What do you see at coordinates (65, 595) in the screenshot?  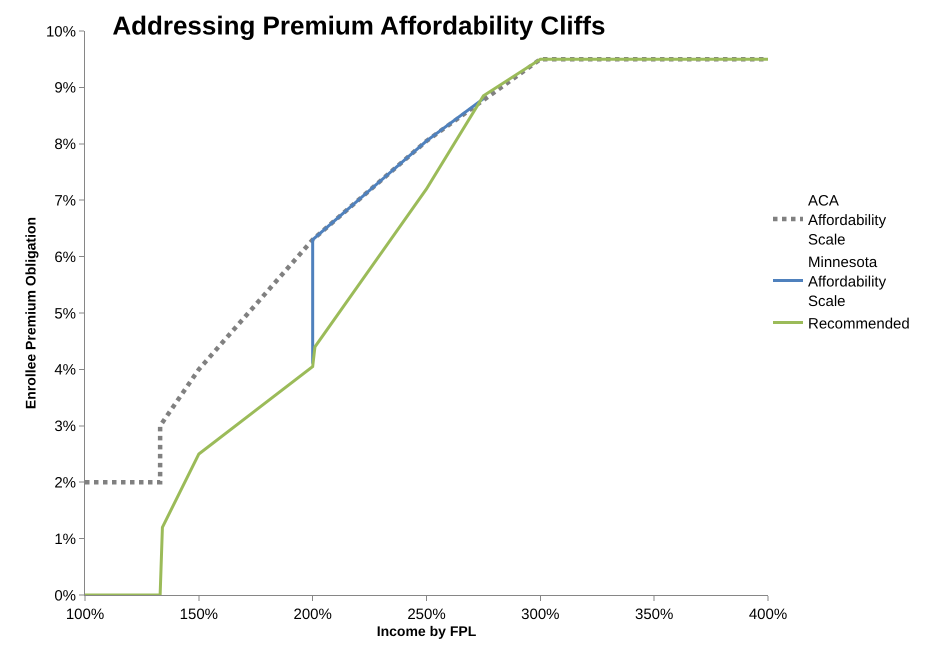 I see `y-tick-label: 0%` at bounding box center [65, 595].